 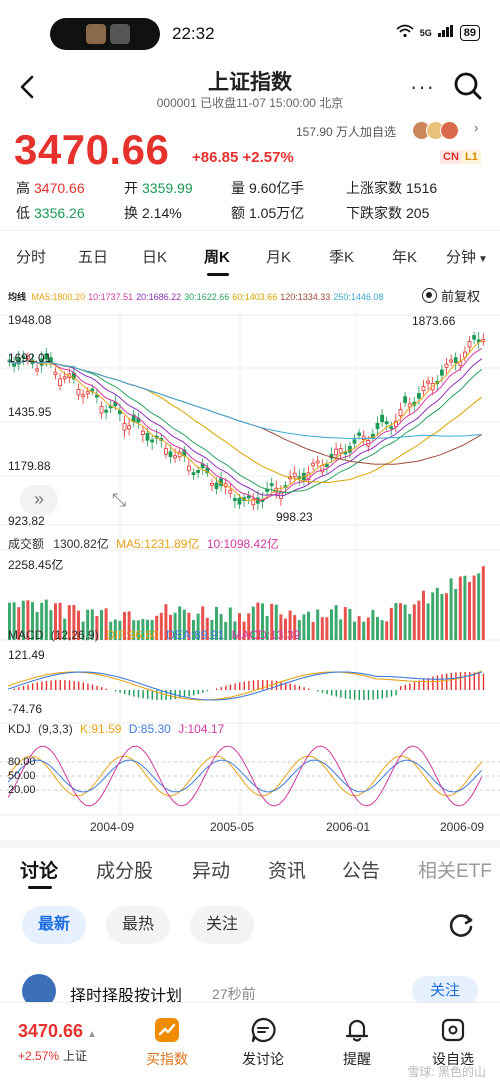 I want to click on follow-button: 关注, so click(x=445, y=991).